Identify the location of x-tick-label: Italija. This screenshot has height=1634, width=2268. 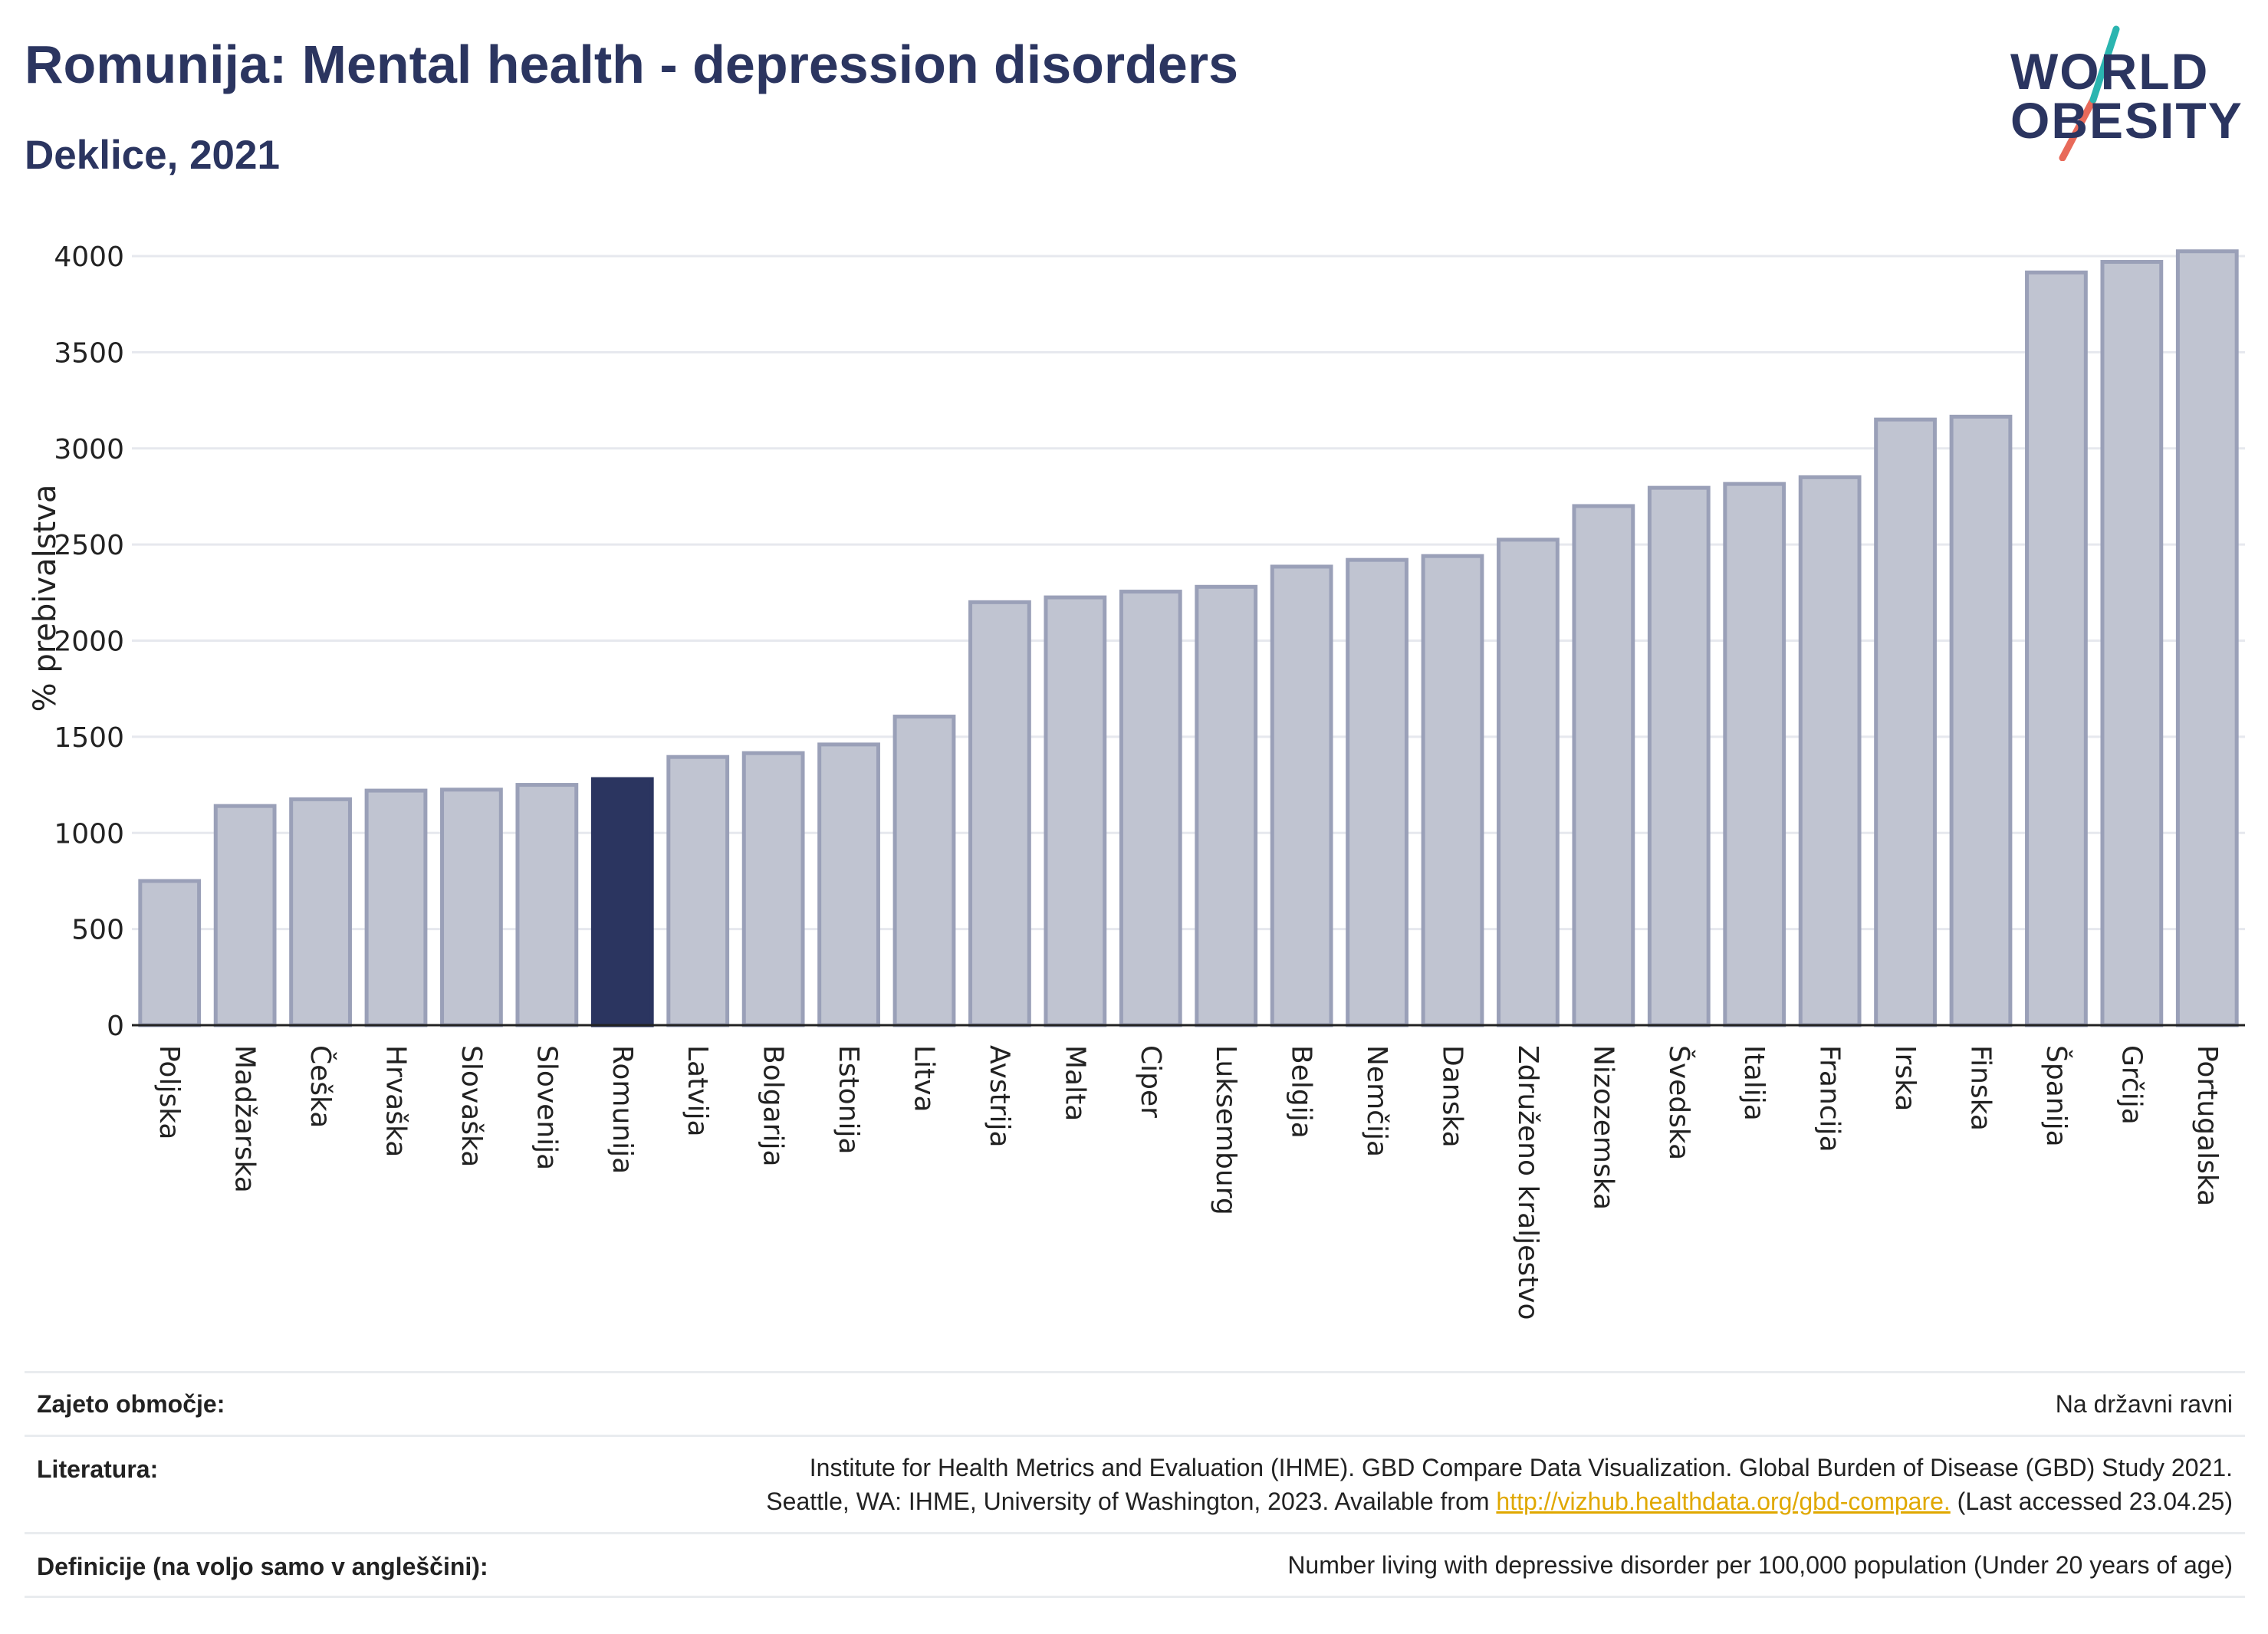
(1754, 1083).